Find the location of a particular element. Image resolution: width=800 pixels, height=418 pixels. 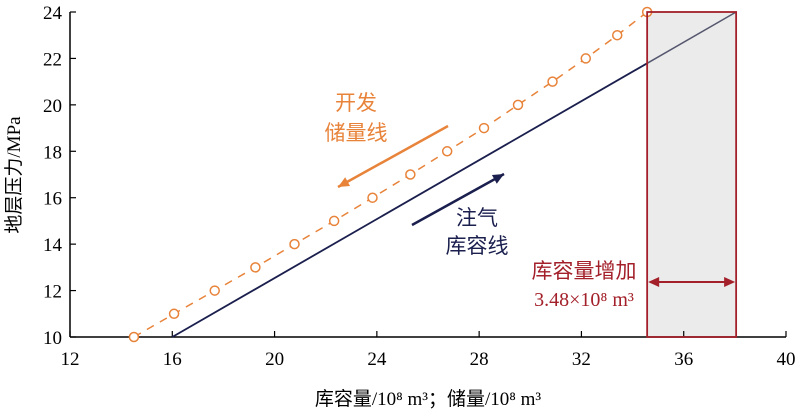

y-tick-label: 20 is located at coordinates (52, 106).